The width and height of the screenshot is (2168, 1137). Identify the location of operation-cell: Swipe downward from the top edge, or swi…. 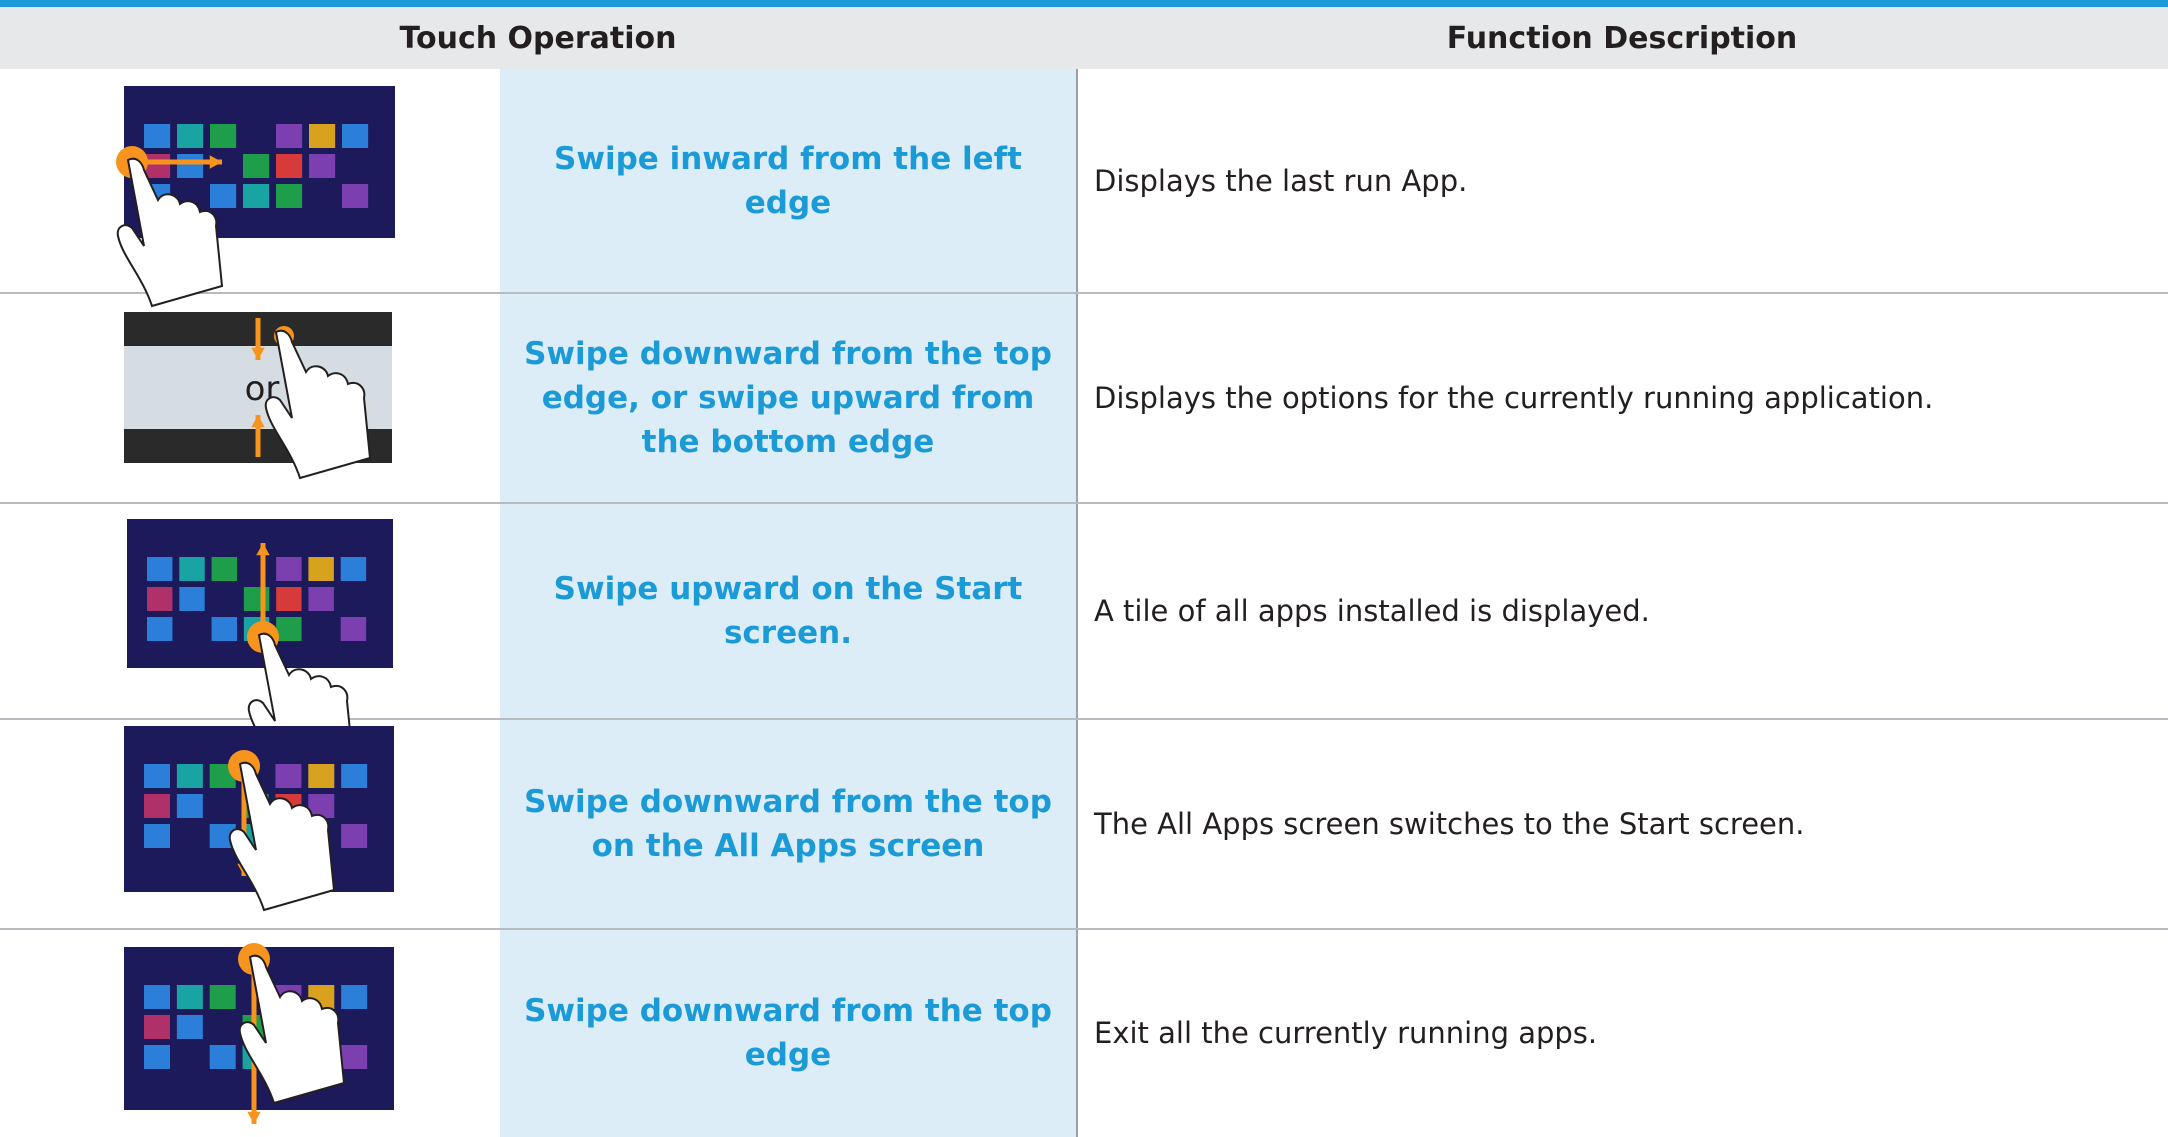
(788, 398).